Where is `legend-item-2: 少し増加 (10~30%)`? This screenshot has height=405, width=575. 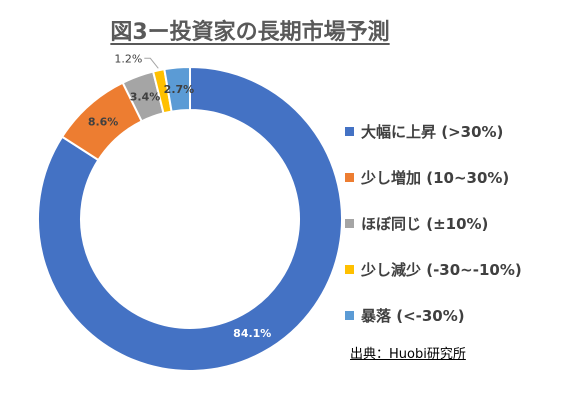
legend-item-2: 少し増加 (10~30%) is located at coordinates (433, 177).